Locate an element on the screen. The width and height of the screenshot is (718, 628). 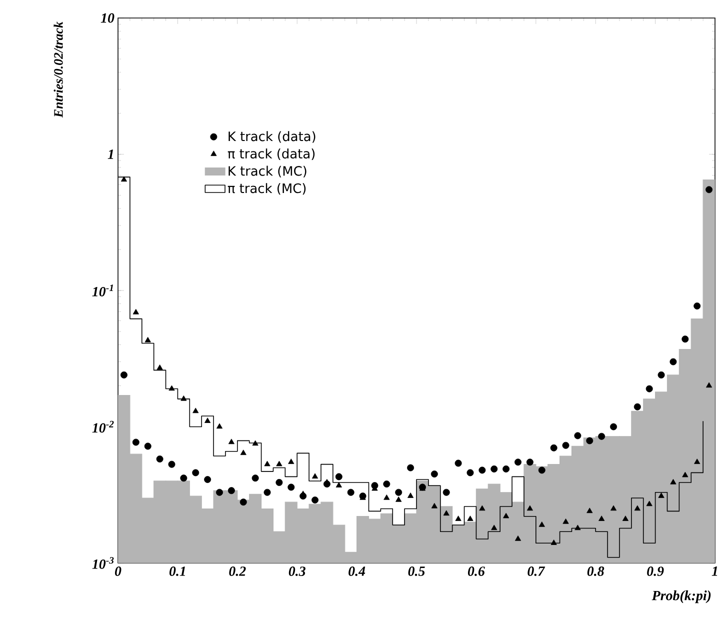
x-tick-label: 0.8 is located at coordinates (595, 571).